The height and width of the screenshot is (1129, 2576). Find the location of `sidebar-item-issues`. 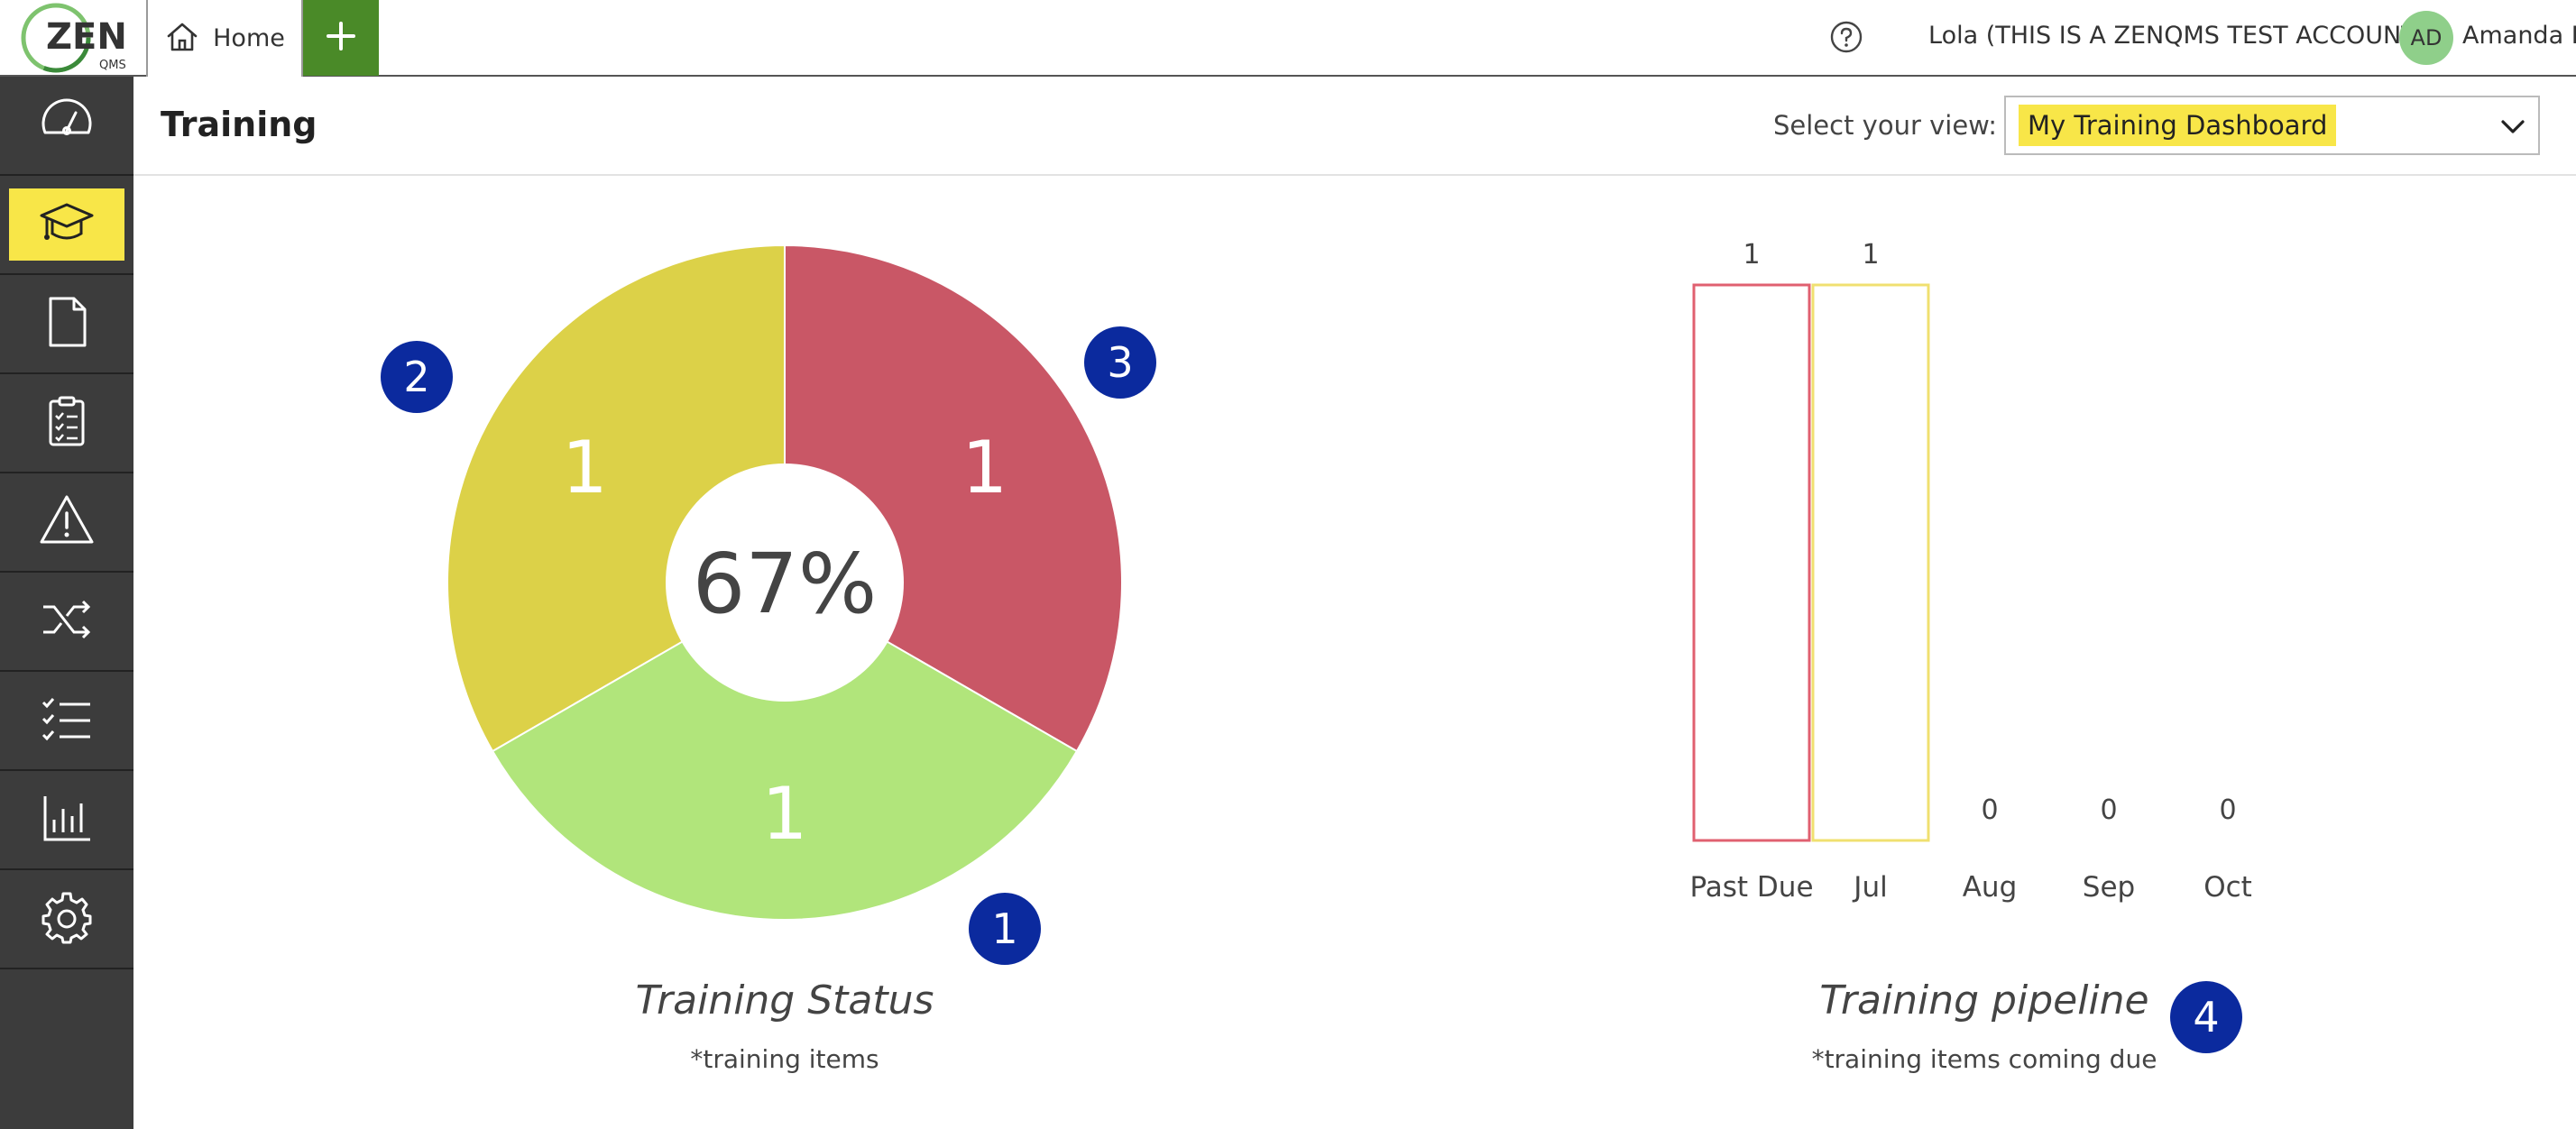

sidebar-item-issues is located at coordinates (66, 523).